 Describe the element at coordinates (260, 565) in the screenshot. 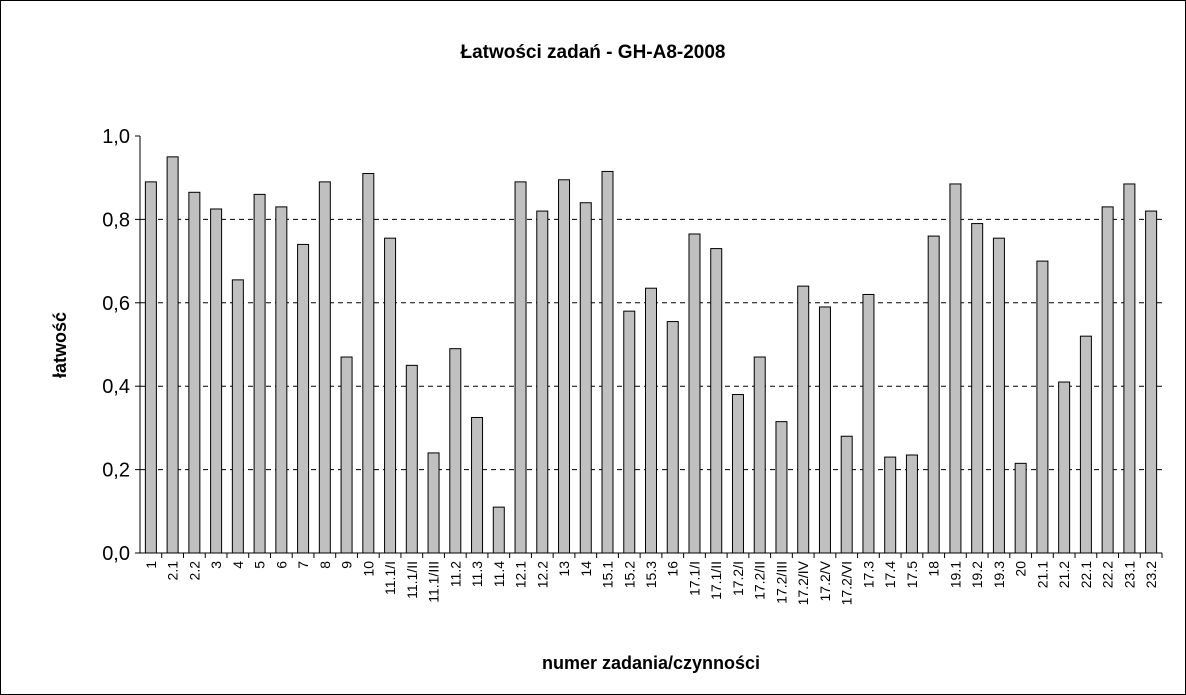

I see `x-tick-label: 5` at that location.